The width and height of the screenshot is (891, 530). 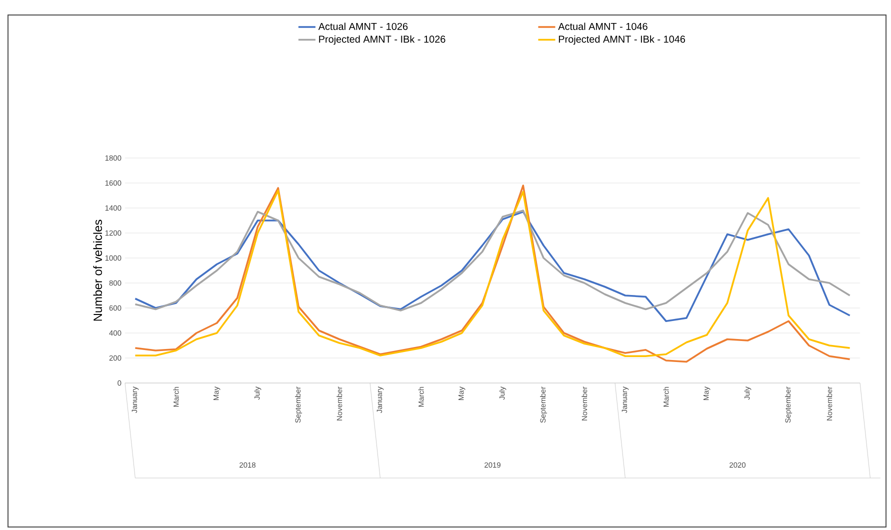 I want to click on legend-label: Actual AMNT - 1046, so click(x=603, y=26).